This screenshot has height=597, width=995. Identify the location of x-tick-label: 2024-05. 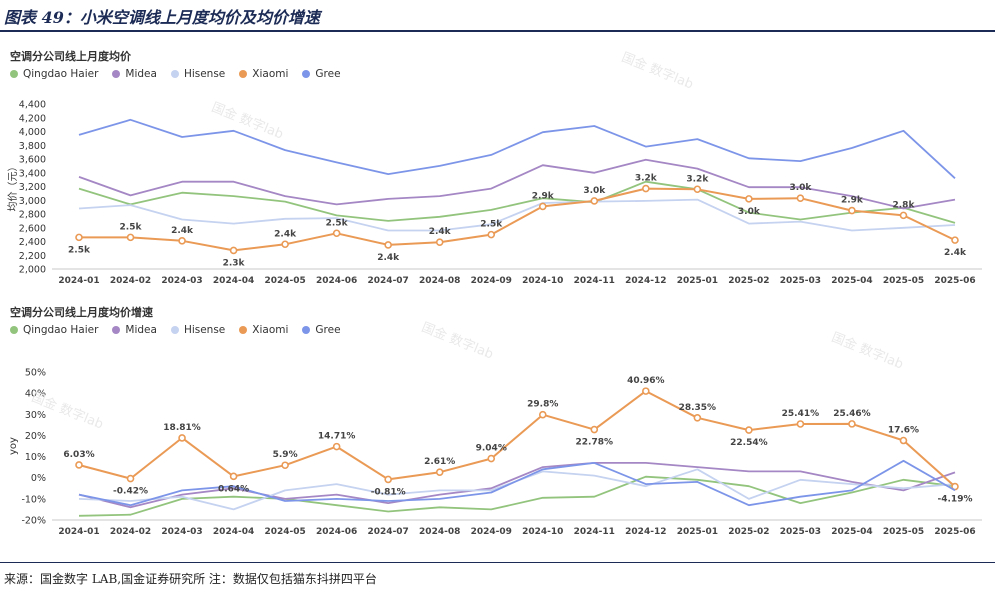
(284, 281).